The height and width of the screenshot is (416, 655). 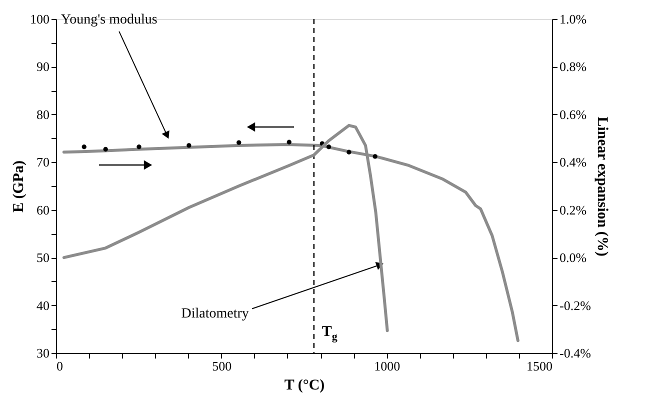 What do you see at coordinates (43, 114) in the screenshot?
I see `y-tick-label: 80` at bounding box center [43, 114].